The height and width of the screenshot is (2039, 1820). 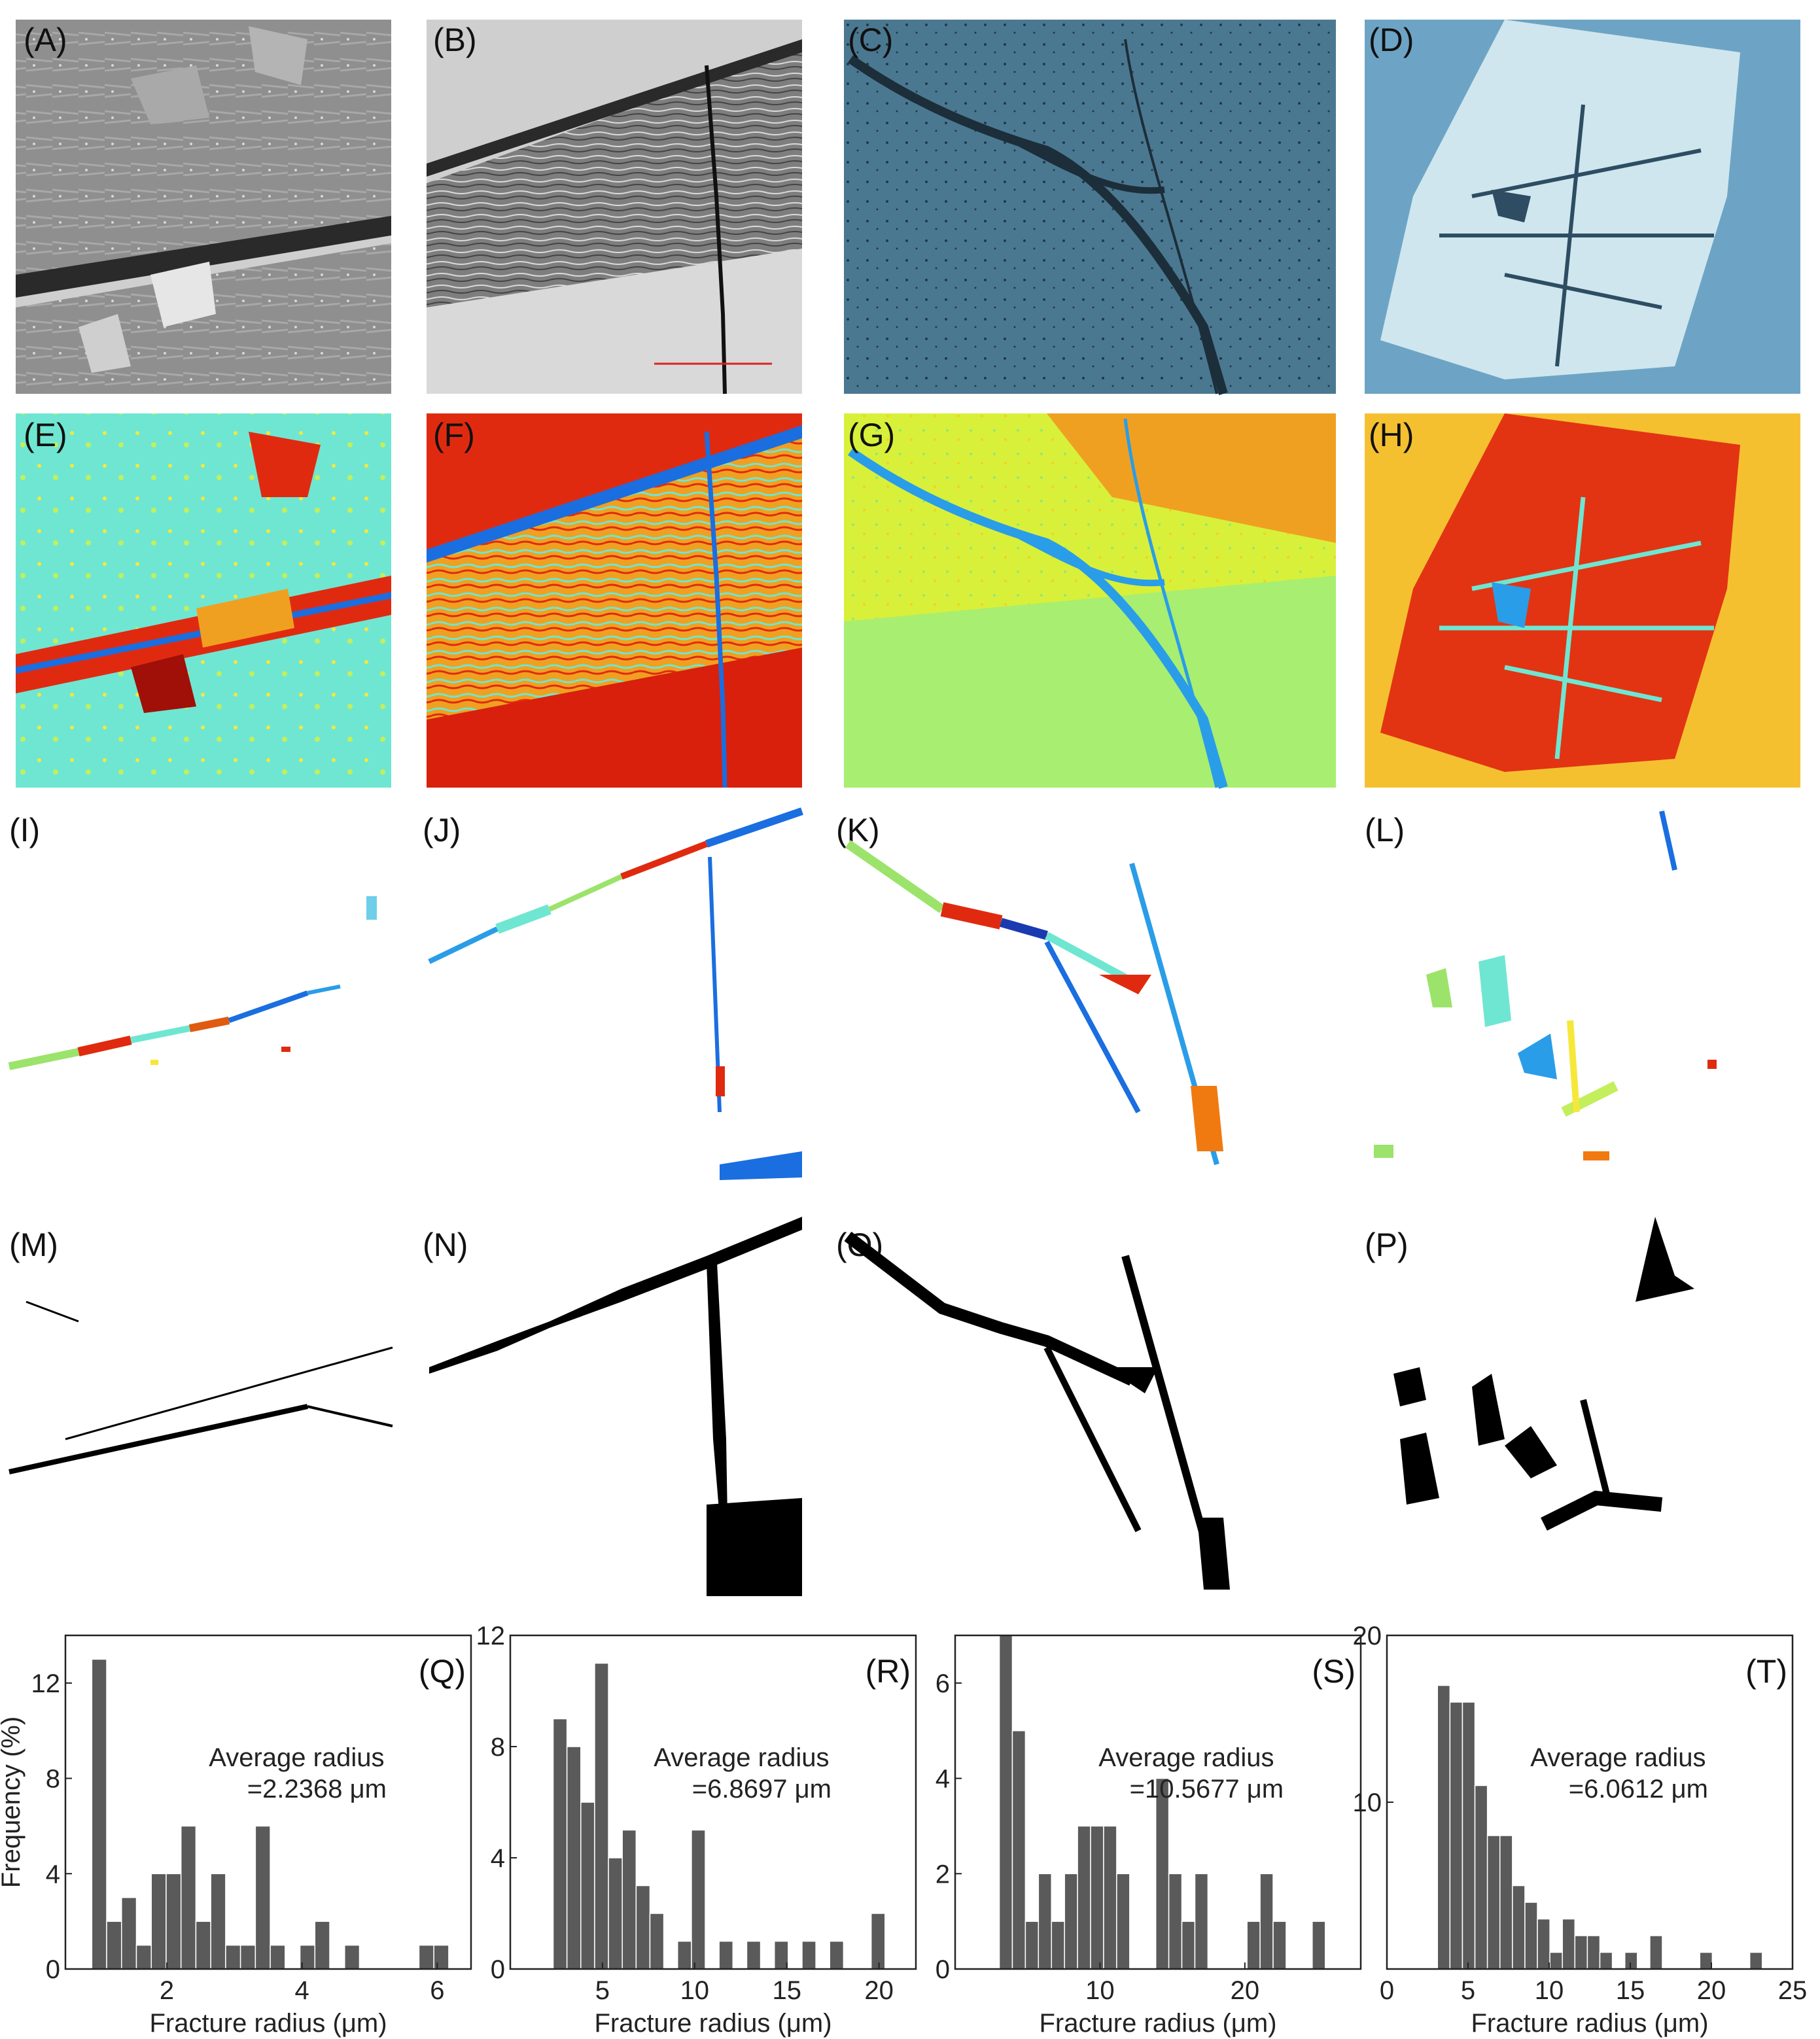 What do you see at coordinates (870, 40) in the screenshot?
I see `panel-label-c: (C)` at bounding box center [870, 40].